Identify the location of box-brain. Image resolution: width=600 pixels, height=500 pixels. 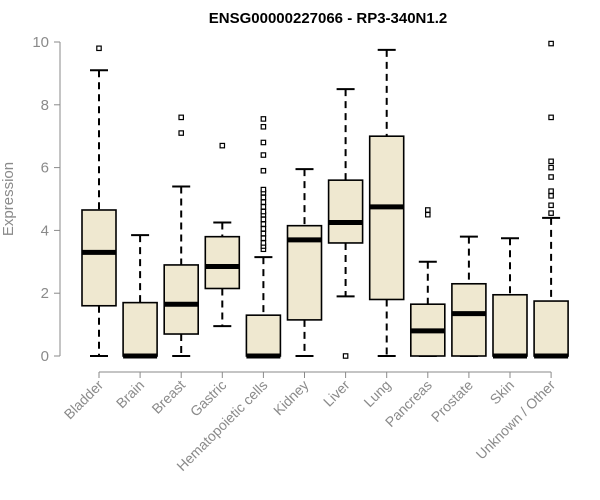
(140, 296).